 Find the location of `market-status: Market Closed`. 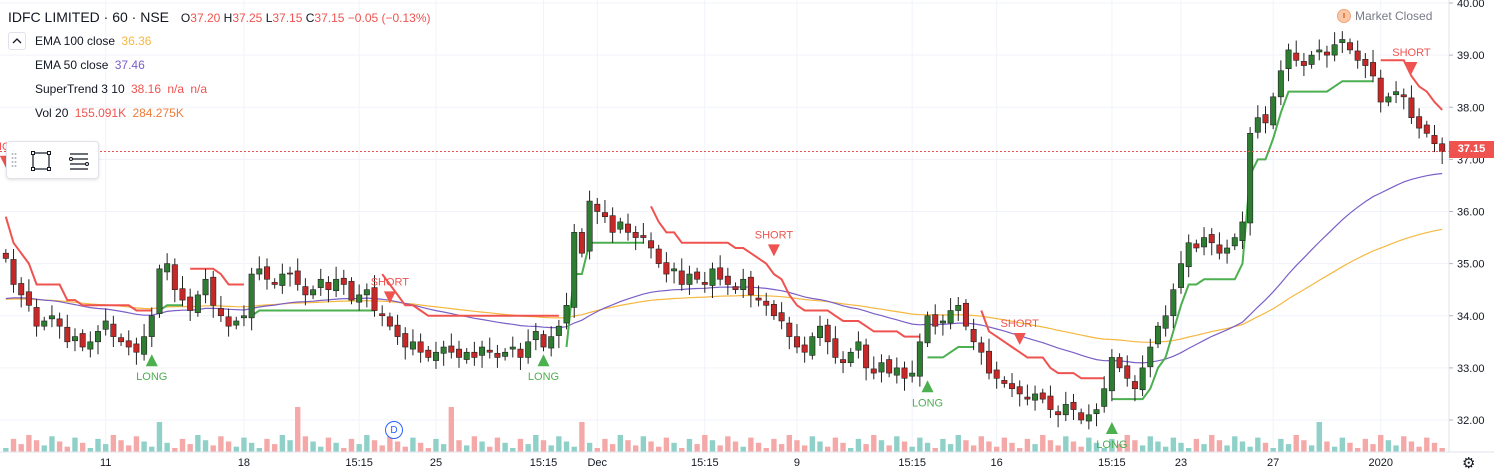

market-status: Market Closed is located at coordinates (1384, 16).